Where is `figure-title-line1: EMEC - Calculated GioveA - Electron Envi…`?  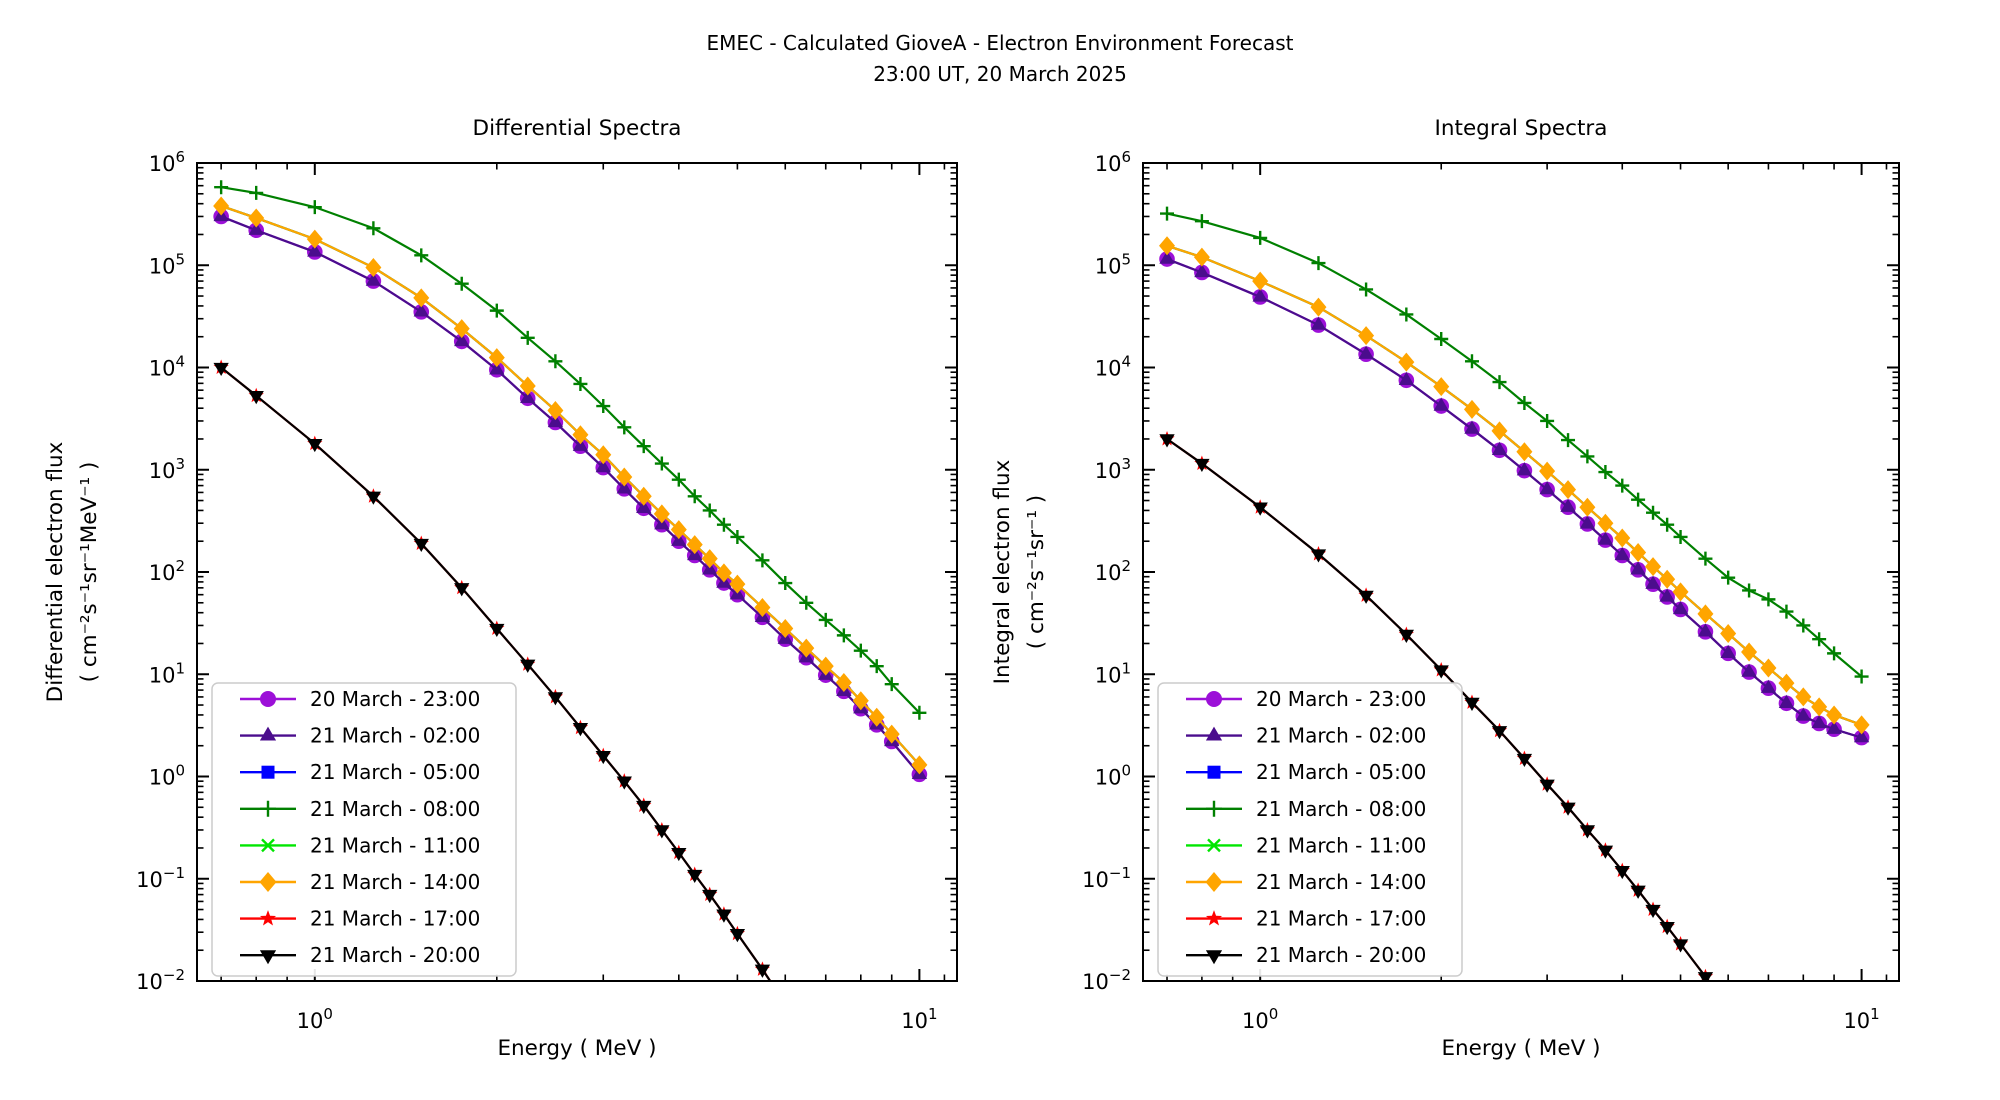 figure-title-line1: EMEC - Calculated GioveA - Electron Envi… is located at coordinates (1000, 43).